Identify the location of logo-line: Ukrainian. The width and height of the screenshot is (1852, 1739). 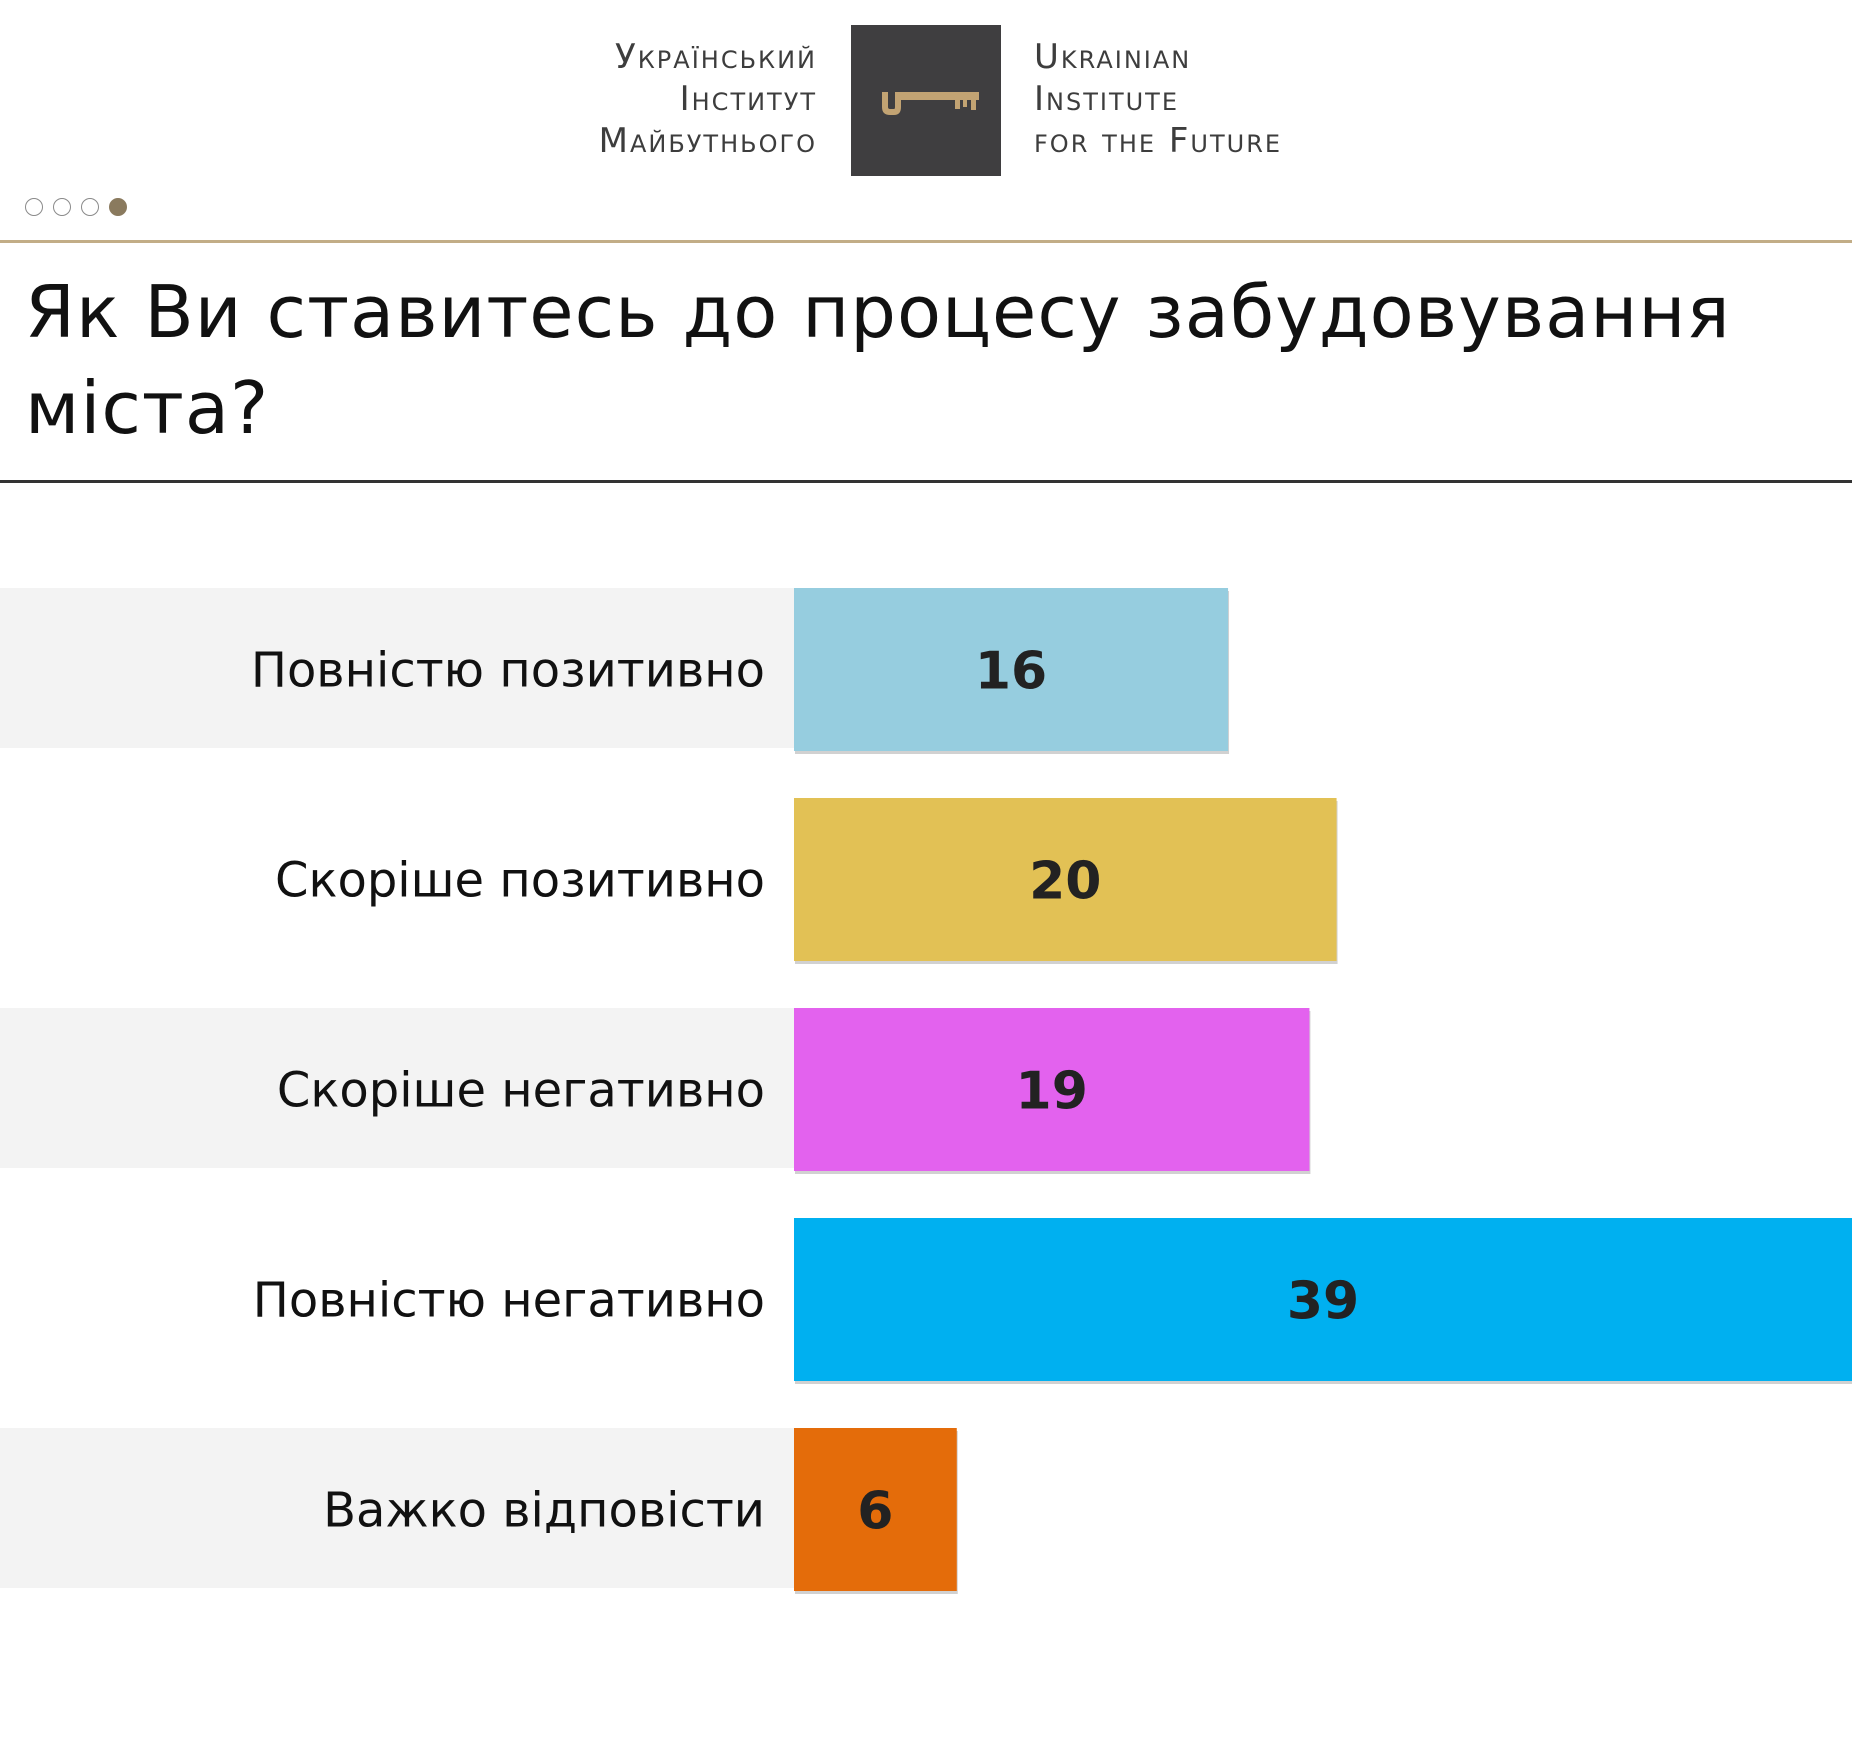
(1113, 57).